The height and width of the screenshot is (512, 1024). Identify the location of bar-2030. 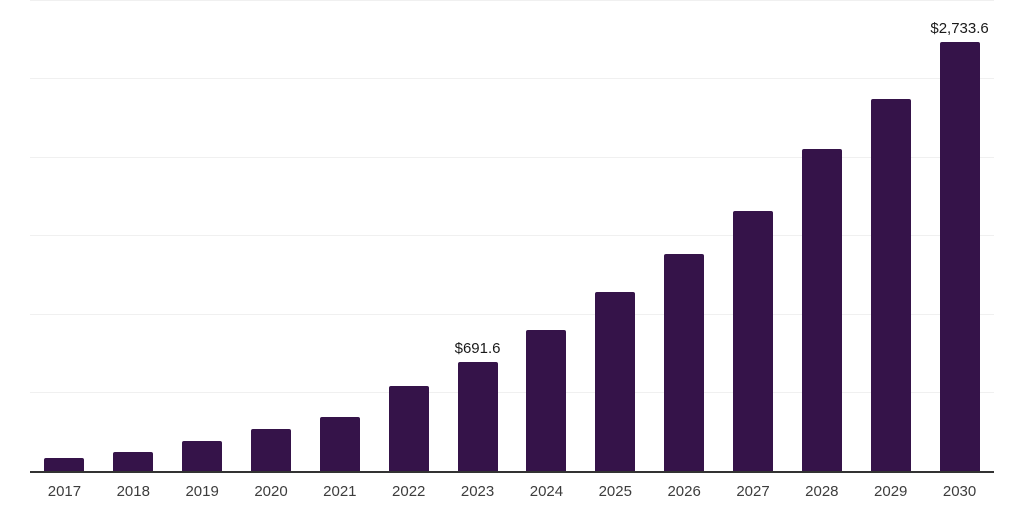
(959, 256).